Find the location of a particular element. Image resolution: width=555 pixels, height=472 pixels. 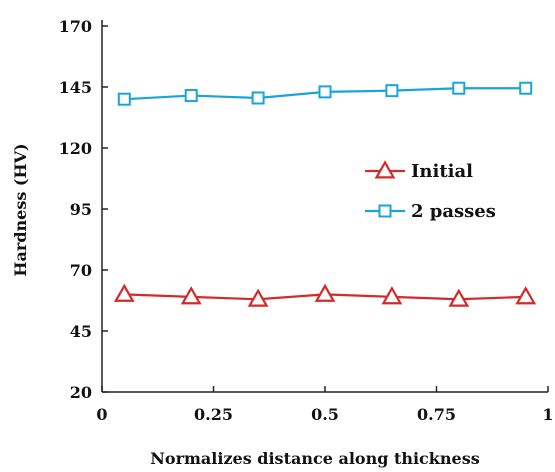

series-initial is located at coordinates (325, 295).